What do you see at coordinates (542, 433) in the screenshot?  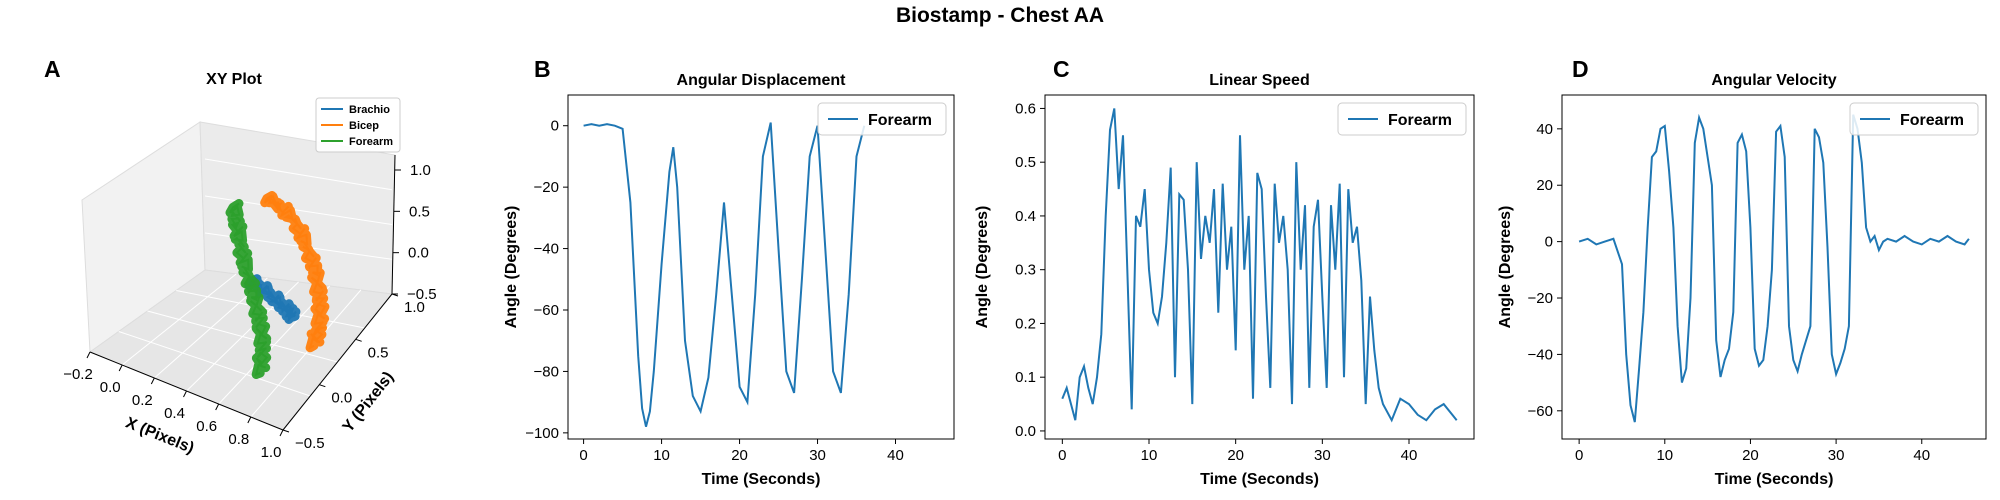 I see `y-tick-label: −100` at bounding box center [542, 433].